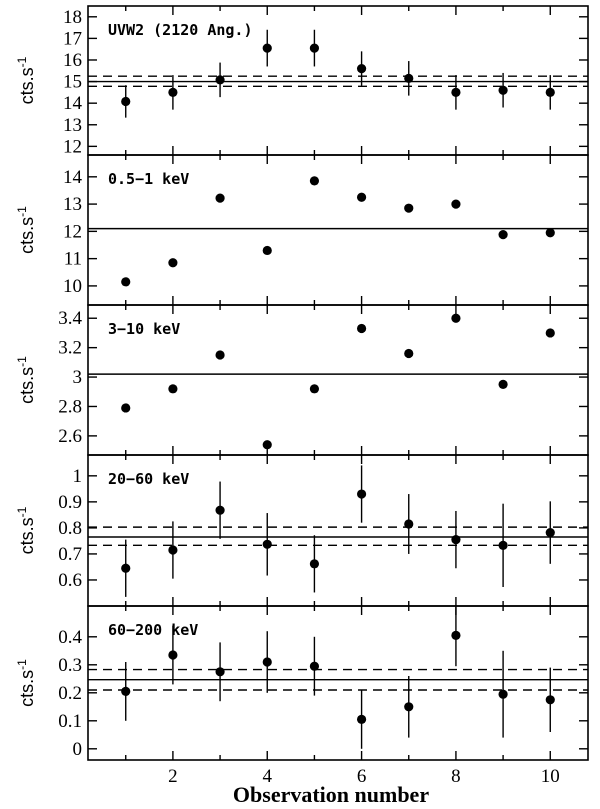 The image size is (600, 809). What do you see at coordinates (173, 776) in the screenshot?
I see `x-tick-label: 2` at bounding box center [173, 776].